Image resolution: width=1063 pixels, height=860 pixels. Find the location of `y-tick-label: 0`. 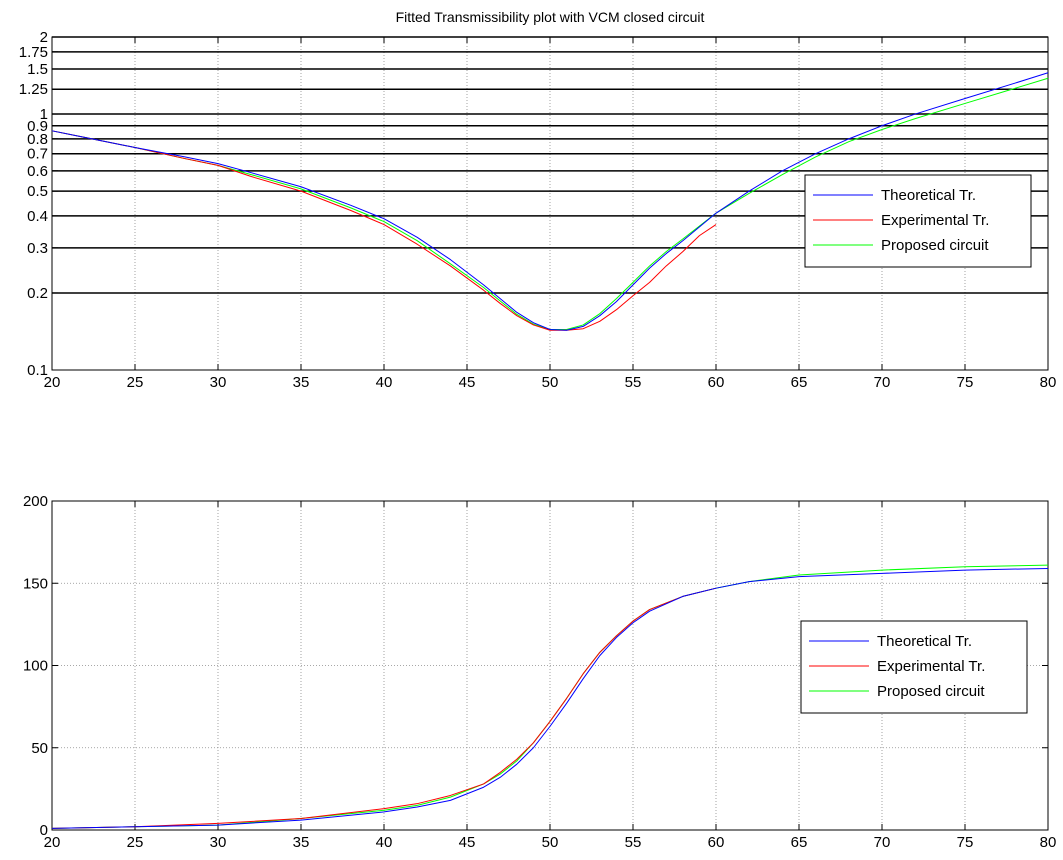

y-tick-label: 0 is located at coordinates (44, 830).